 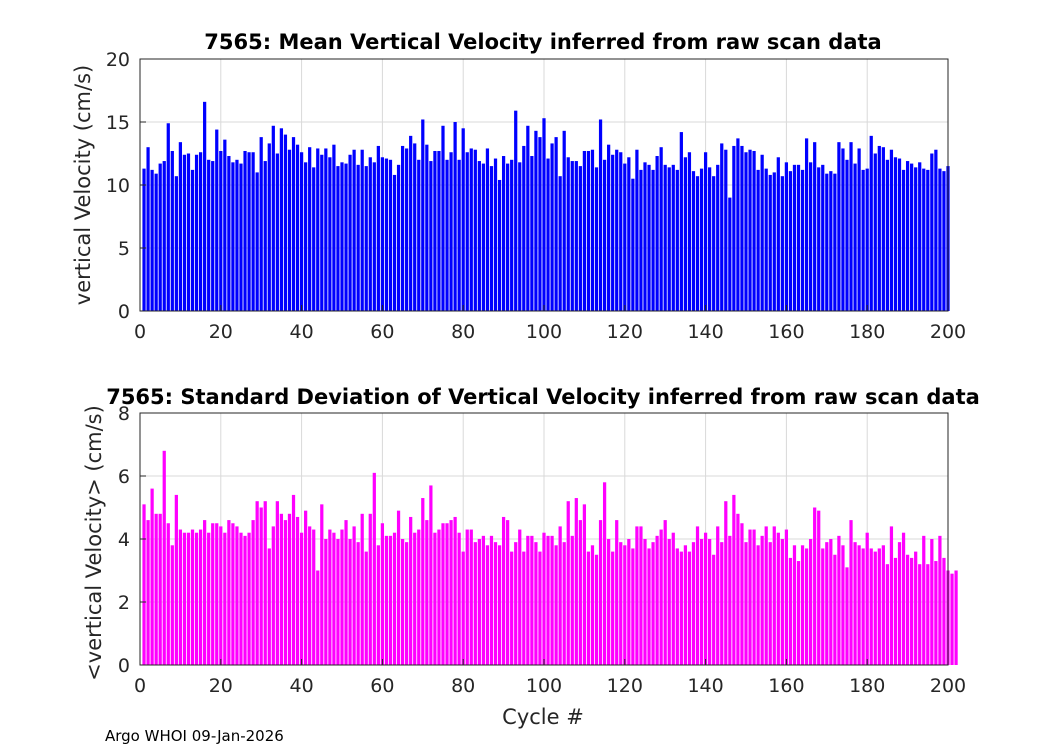 I want to click on x-tick-label: 100, so click(x=544, y=686).